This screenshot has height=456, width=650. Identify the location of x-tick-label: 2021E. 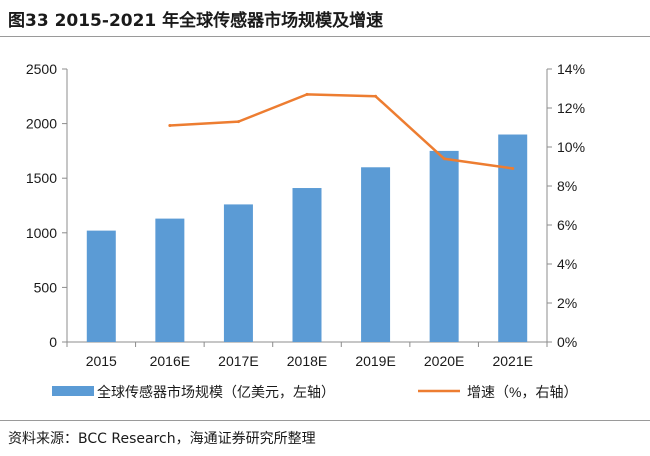
(512, 361).